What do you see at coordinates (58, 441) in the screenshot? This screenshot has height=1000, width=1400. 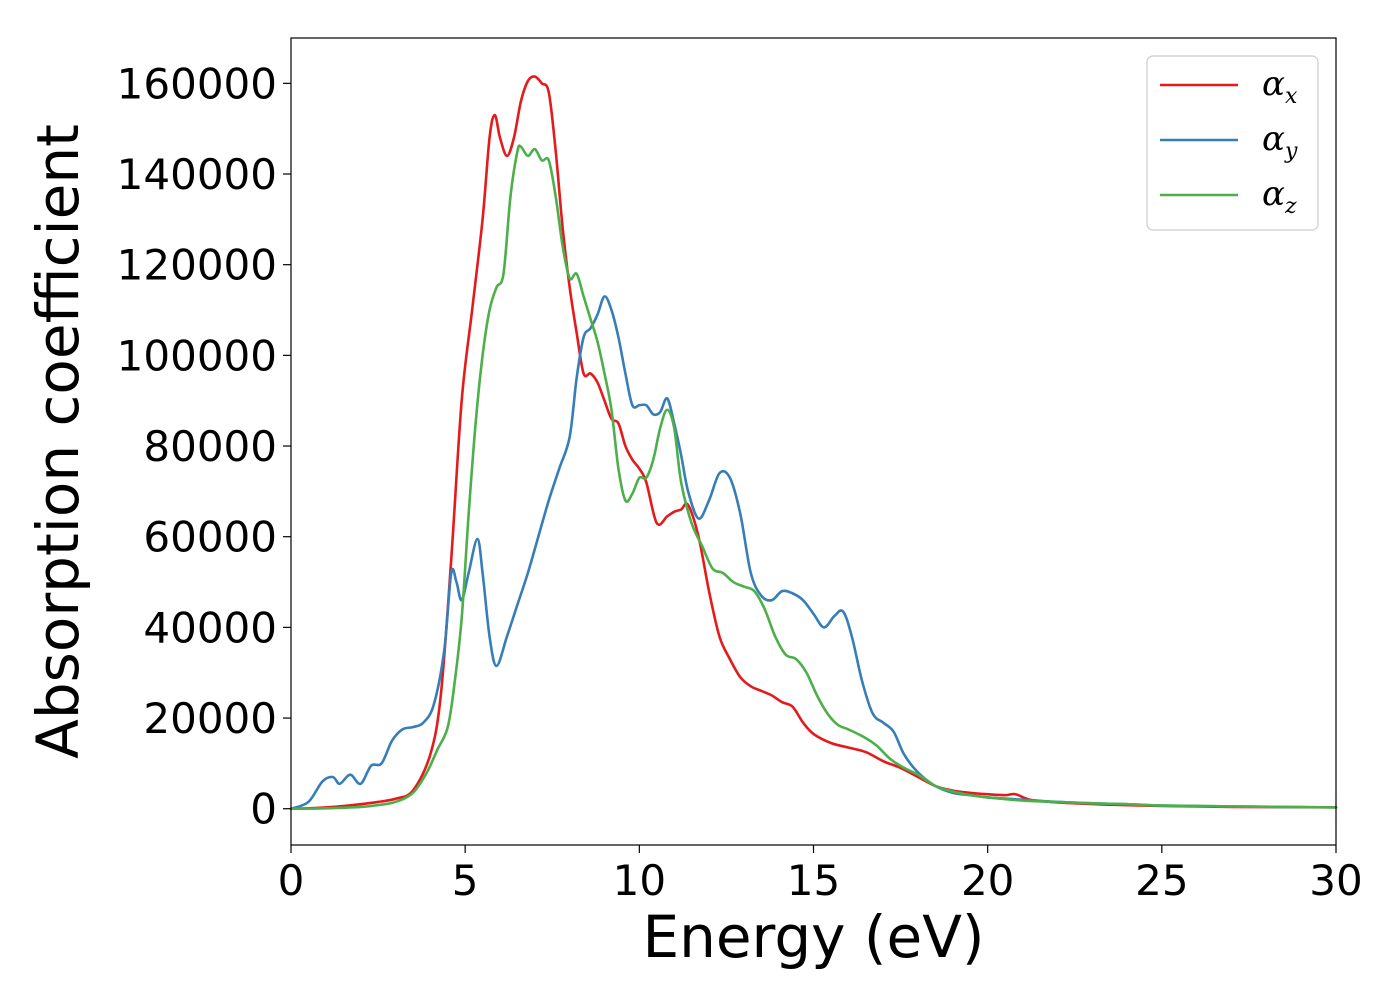 I see `y-axis-title: Absorption coefficient` at bounding box center [58, 441].